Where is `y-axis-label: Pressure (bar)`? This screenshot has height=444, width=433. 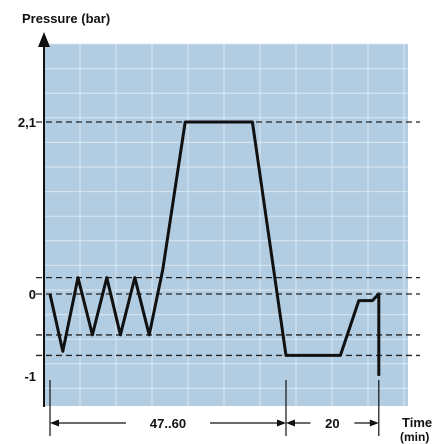
y-axis-label: Pressure (bar) is located at coordinates (66, 18).